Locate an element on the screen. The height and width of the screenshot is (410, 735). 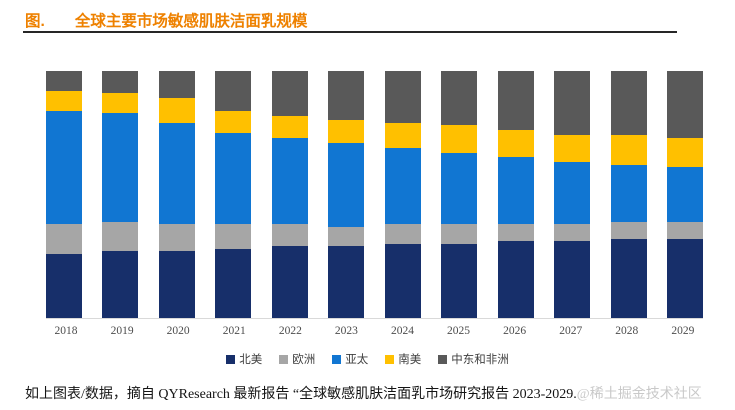
bar-2023 is located at coordinates (346, 194).